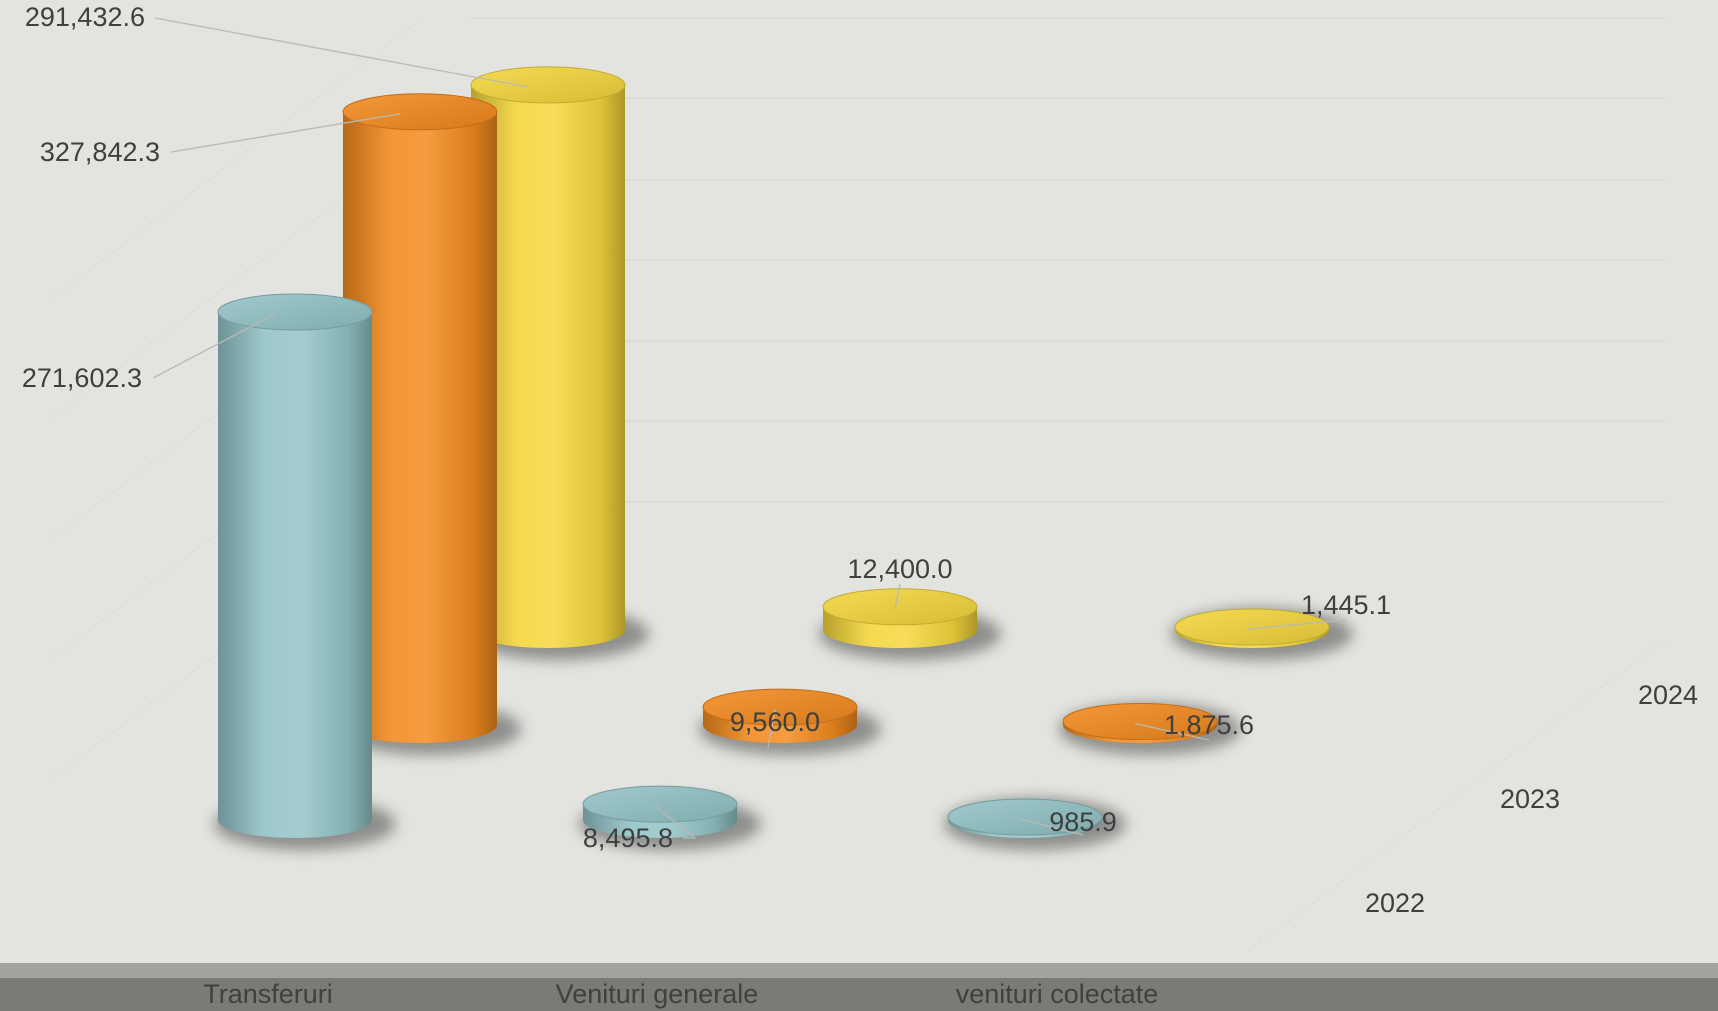  Describe the element at coordinates (100, 152) in the screenshot. I see `data-label: 327,842.3` at that location.